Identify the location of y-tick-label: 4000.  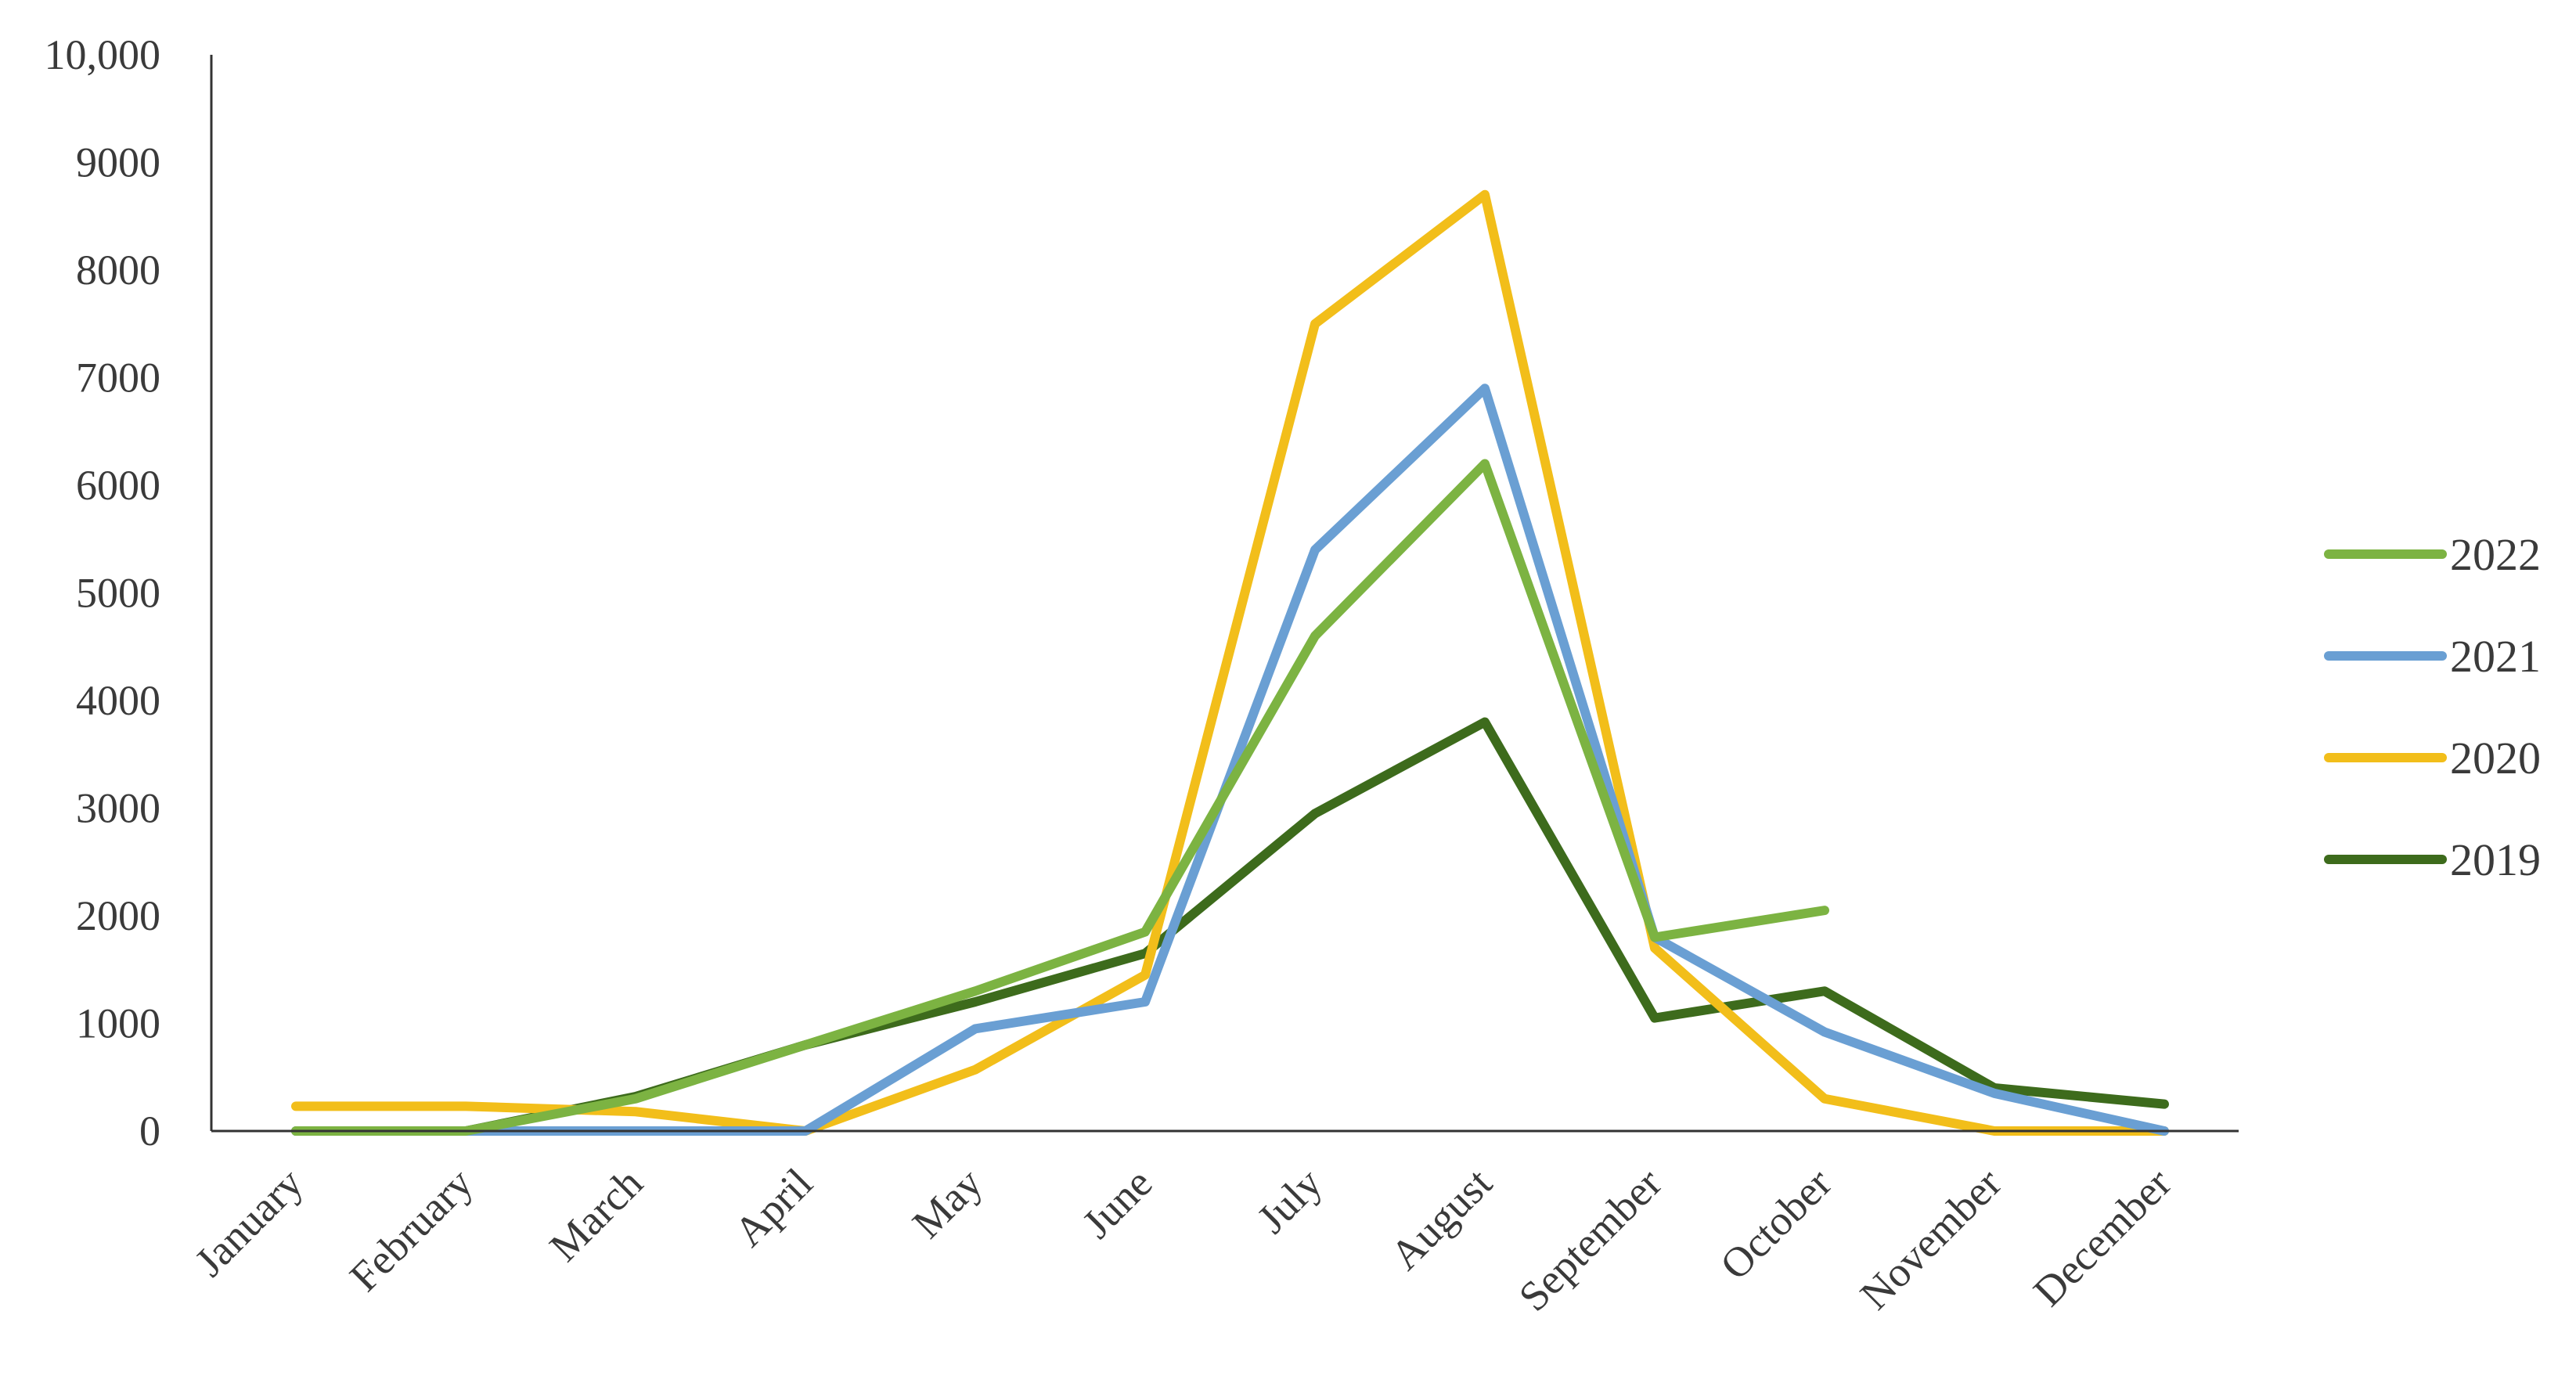
(118, 700).